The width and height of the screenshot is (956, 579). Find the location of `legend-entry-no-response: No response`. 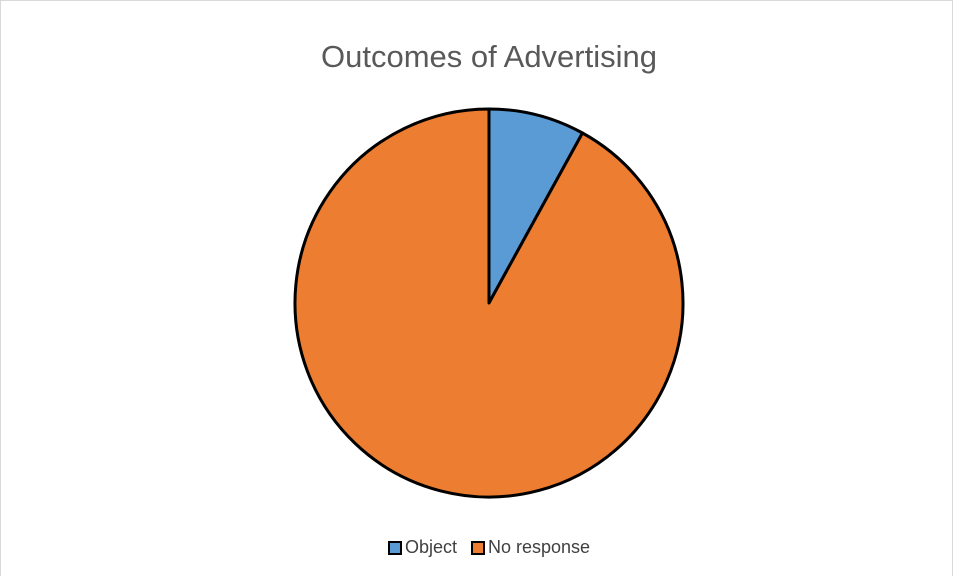

legend-entry-no-response: No response is located at coordinates (530, 547).